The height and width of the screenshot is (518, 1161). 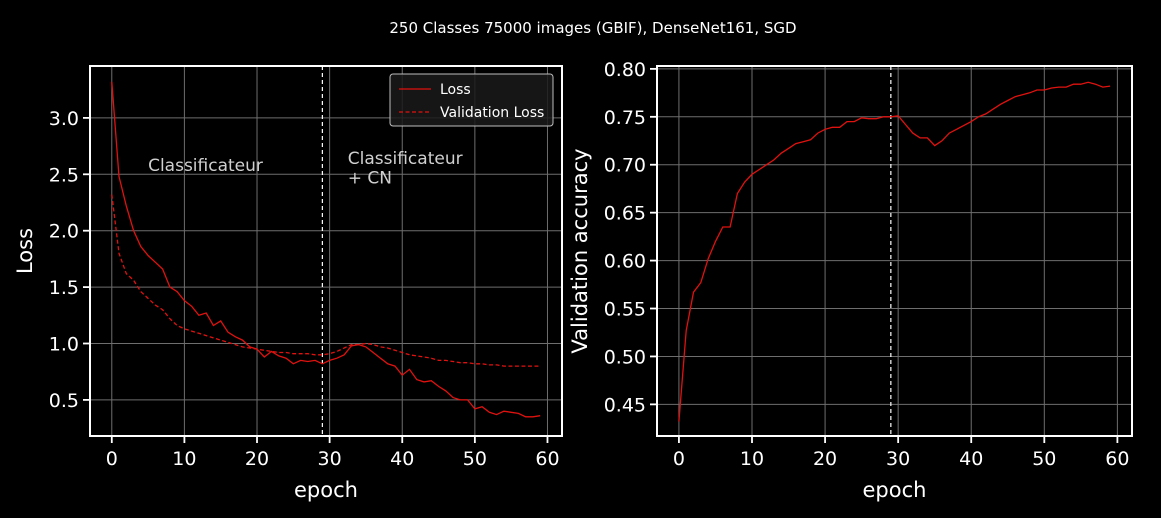 What do you see at coordinates (455, 90) in the screenshot?
I see `legend-label: Loss` at bounding box center [455, 90].